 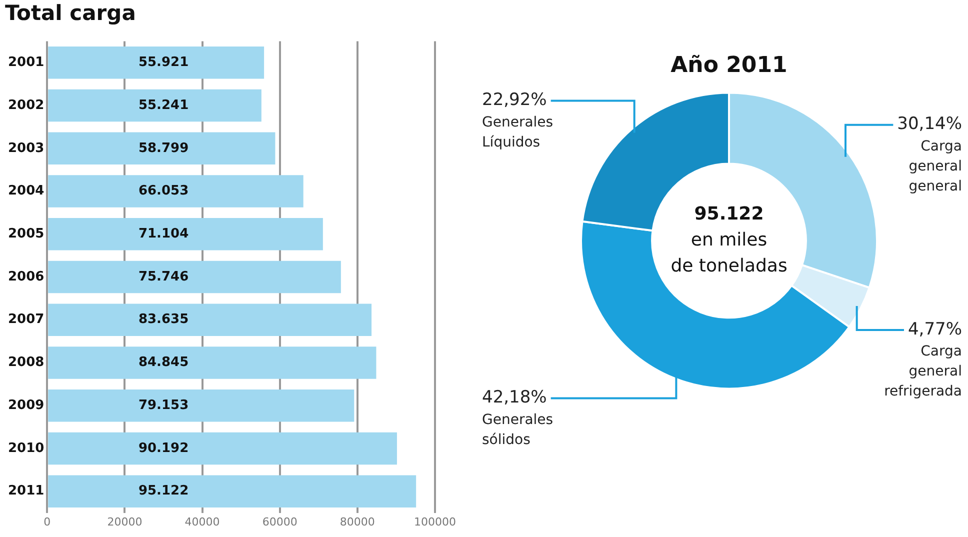 I want to click on y-tick-label: 2002, so click(x=26, y=105).